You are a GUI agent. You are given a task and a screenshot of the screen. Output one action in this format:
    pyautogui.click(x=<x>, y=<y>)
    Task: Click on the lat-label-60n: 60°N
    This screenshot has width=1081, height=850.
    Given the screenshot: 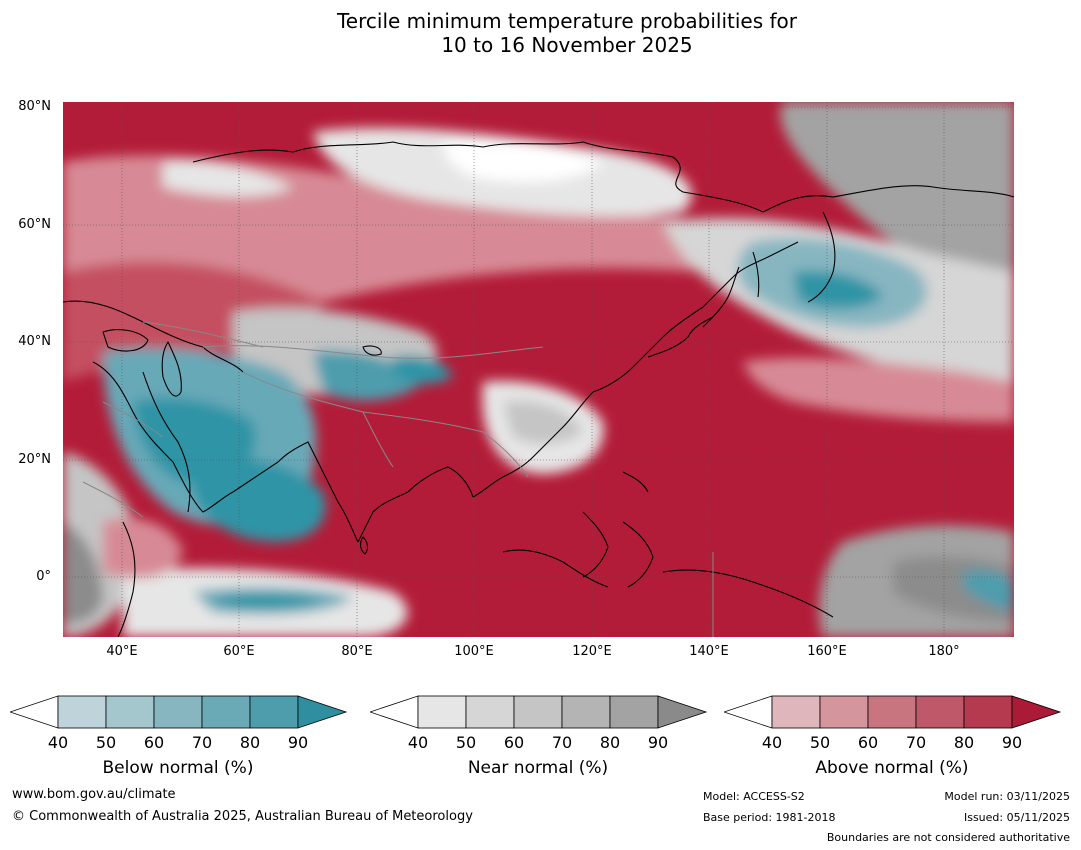 What is the action you would take?
    pyautogui.click(x=34, y=224)
    